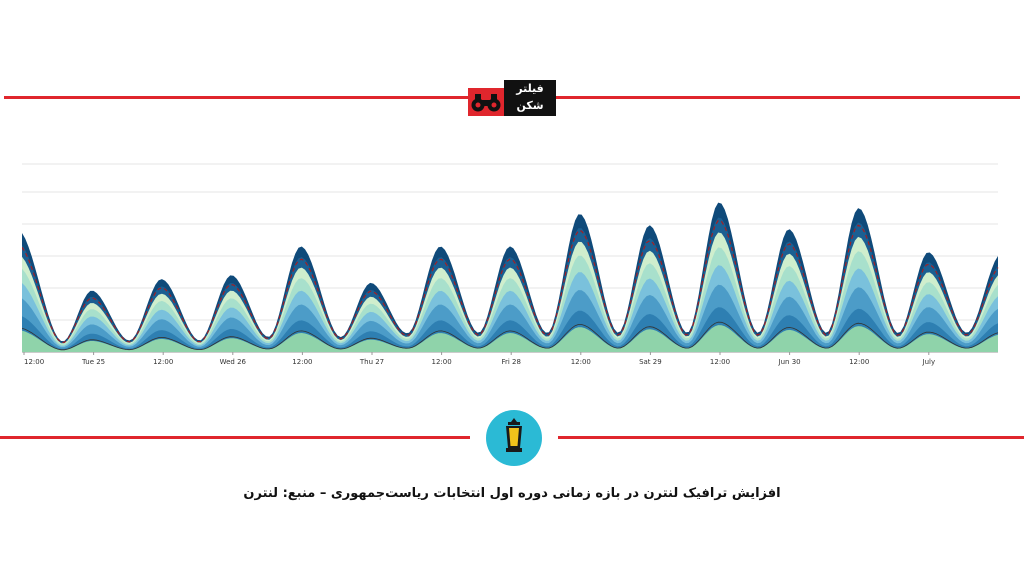 The width and height of the screenshot is (1024, 576). What do you see at coordinates (789, 362) in the screenshot?
I see `x-tick-label: Jun 30` at bounding box center [789, 362].